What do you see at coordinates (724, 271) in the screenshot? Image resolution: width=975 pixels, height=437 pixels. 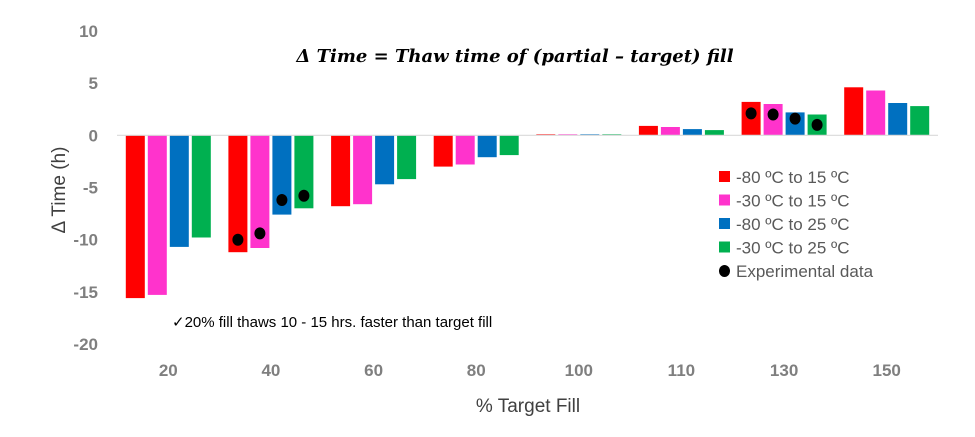 I see `legend-marker-experimental` at bounding box center [724, 271].